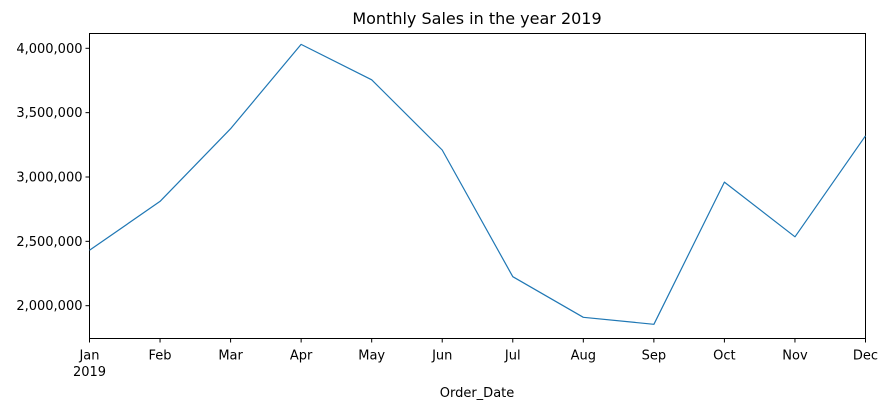  Describe the element at coordinates (49, 242) in the screenshot. I see `y-tick-label: 2,500,000` at that location.